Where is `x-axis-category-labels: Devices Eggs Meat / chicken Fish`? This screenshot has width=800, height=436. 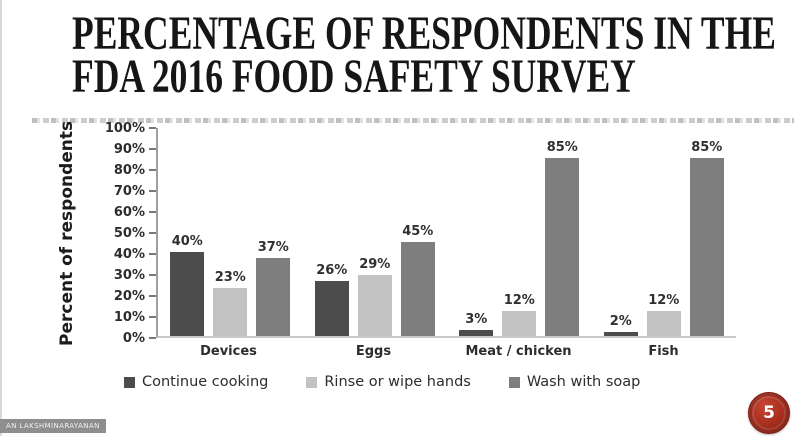
x-axis-category-labels: Devices Eggs Meat / chicken Fish is located at coordinates (446, 351).